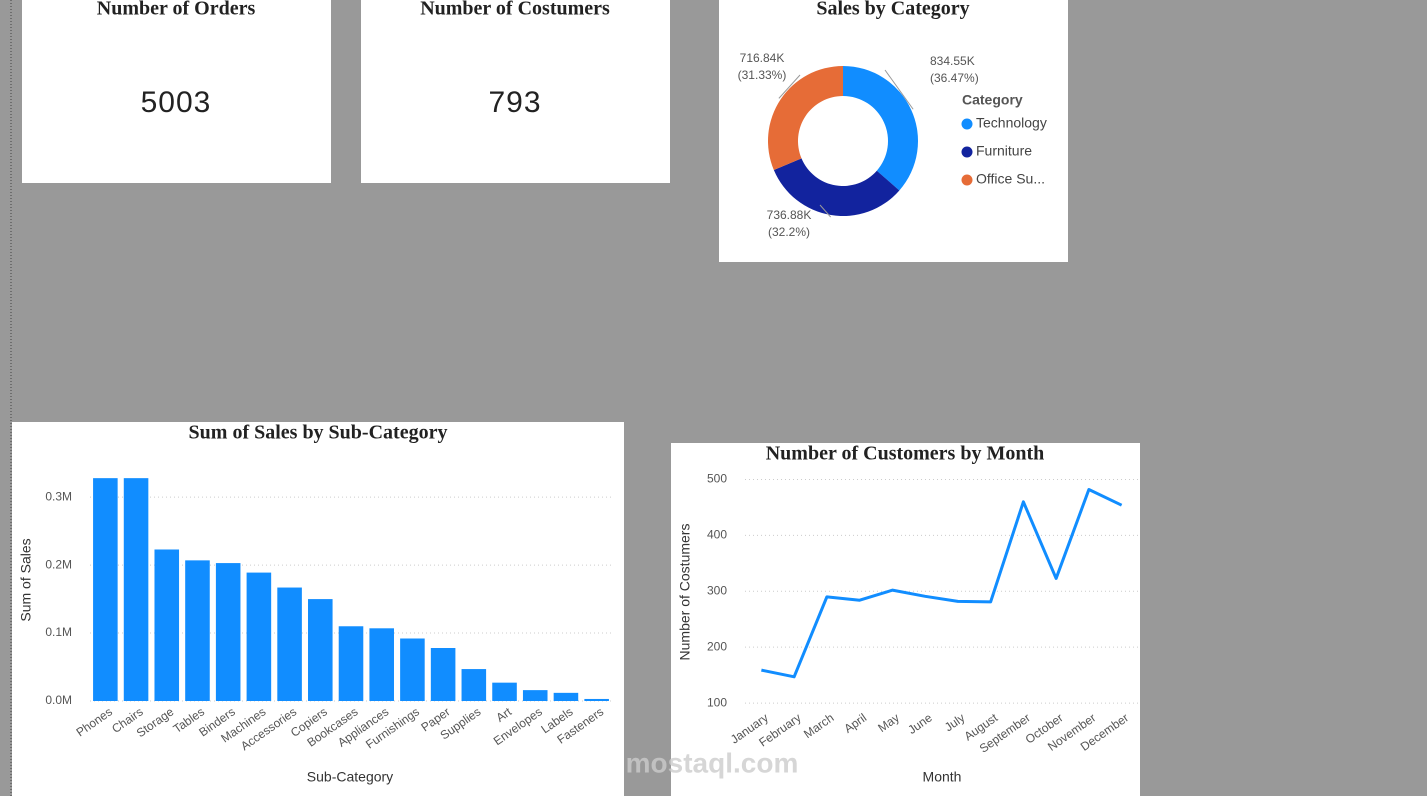  I want to click on data-label: 834.55K, so click(952, 61).